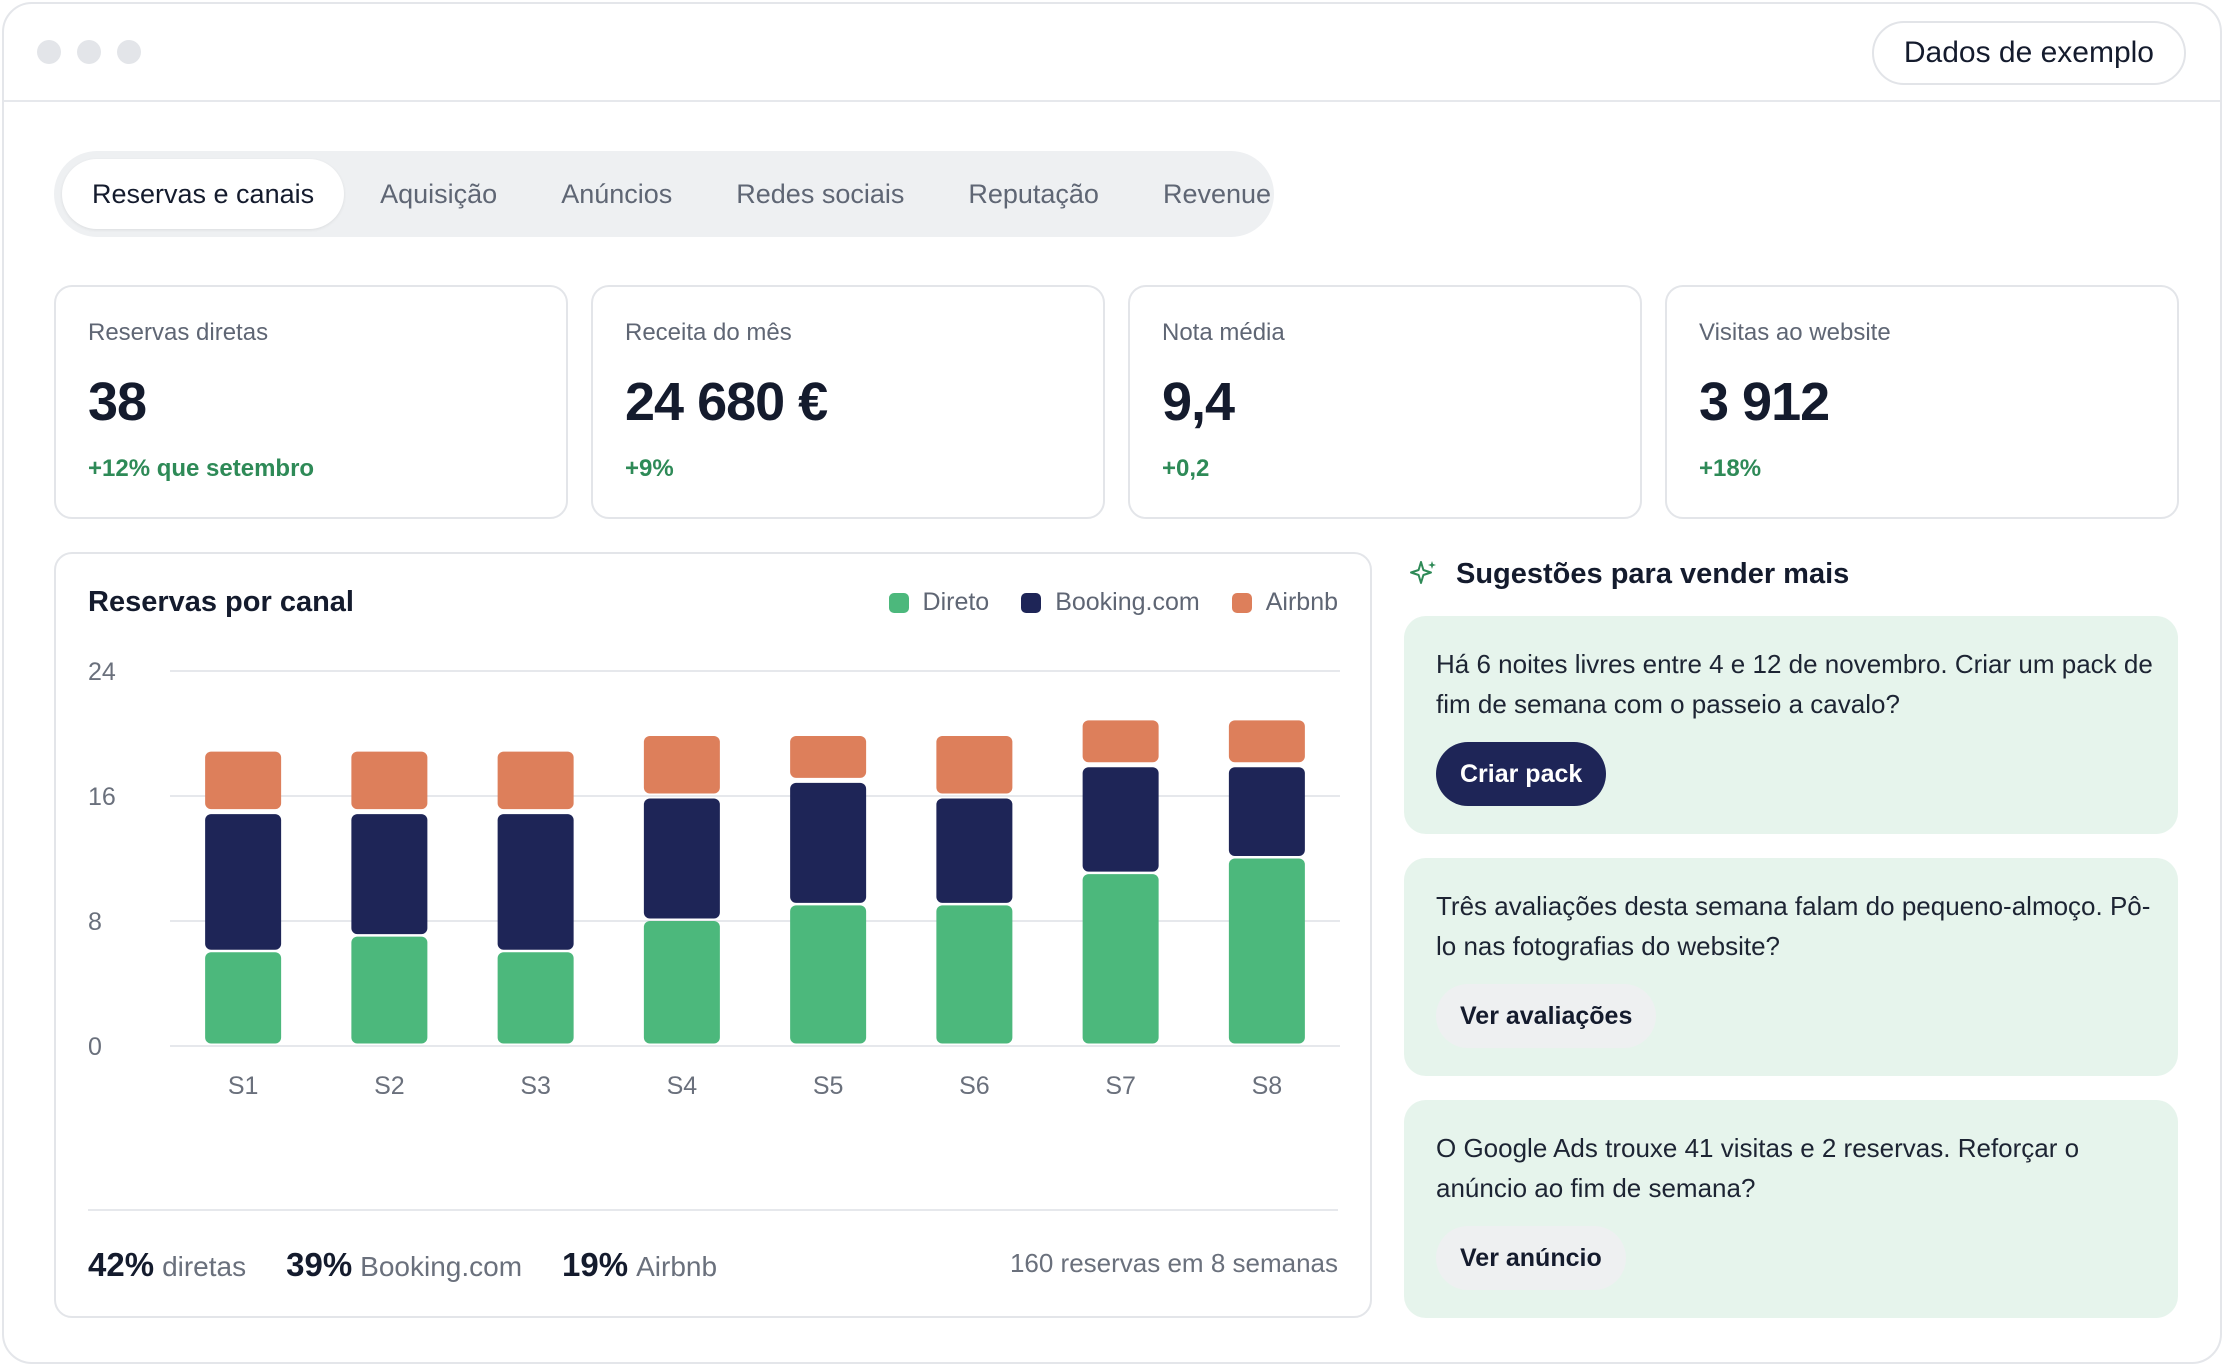 The width and height of the screenshot is (2224, 1366). I want to click on title-bar: Dados de exemplo, so click(1112, 53).